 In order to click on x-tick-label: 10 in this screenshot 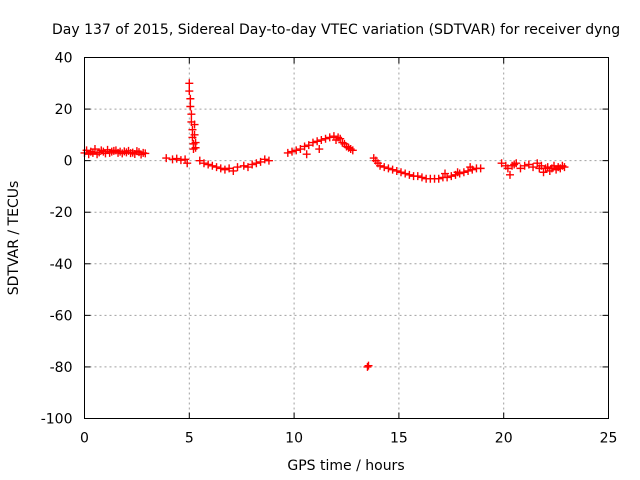, I will do `click(294, 439)`.